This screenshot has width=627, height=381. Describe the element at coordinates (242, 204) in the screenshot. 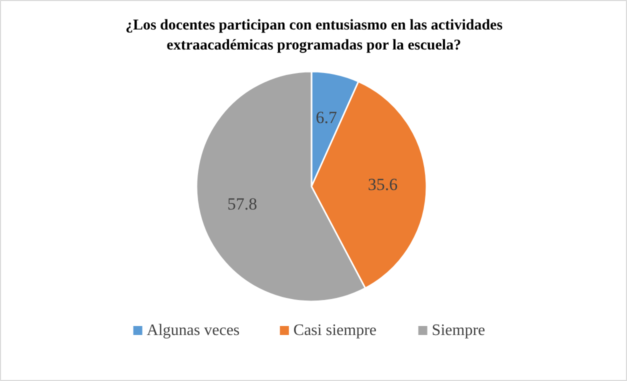

I see `data-label: 57.8` at that location.